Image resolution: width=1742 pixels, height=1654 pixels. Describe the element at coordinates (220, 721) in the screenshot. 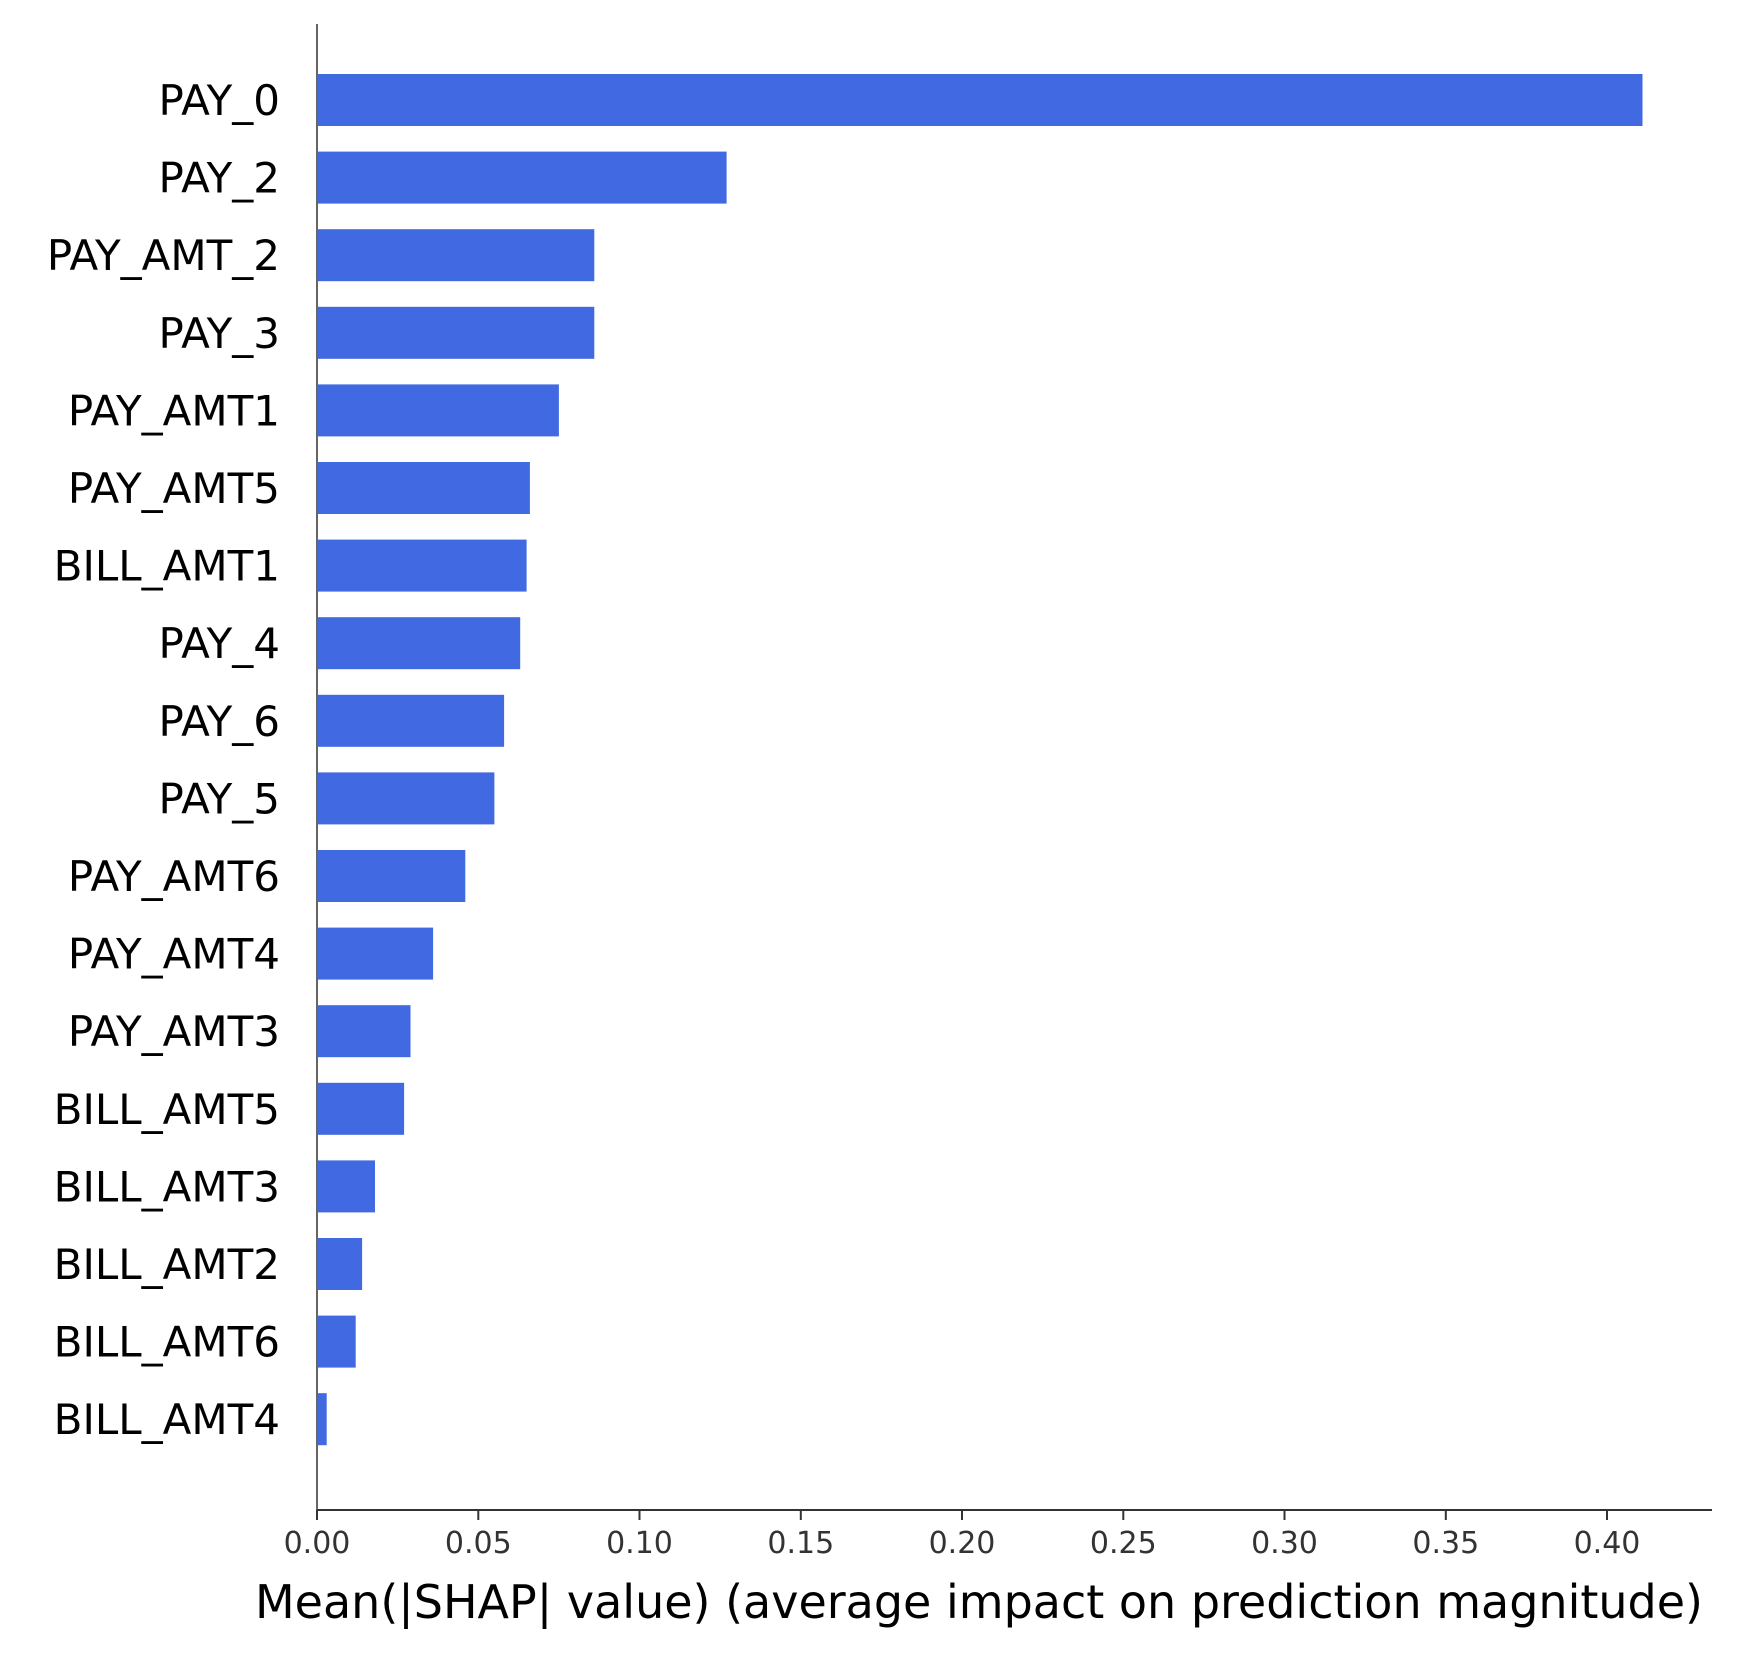

I see `category-label: PAY_6` at that location.